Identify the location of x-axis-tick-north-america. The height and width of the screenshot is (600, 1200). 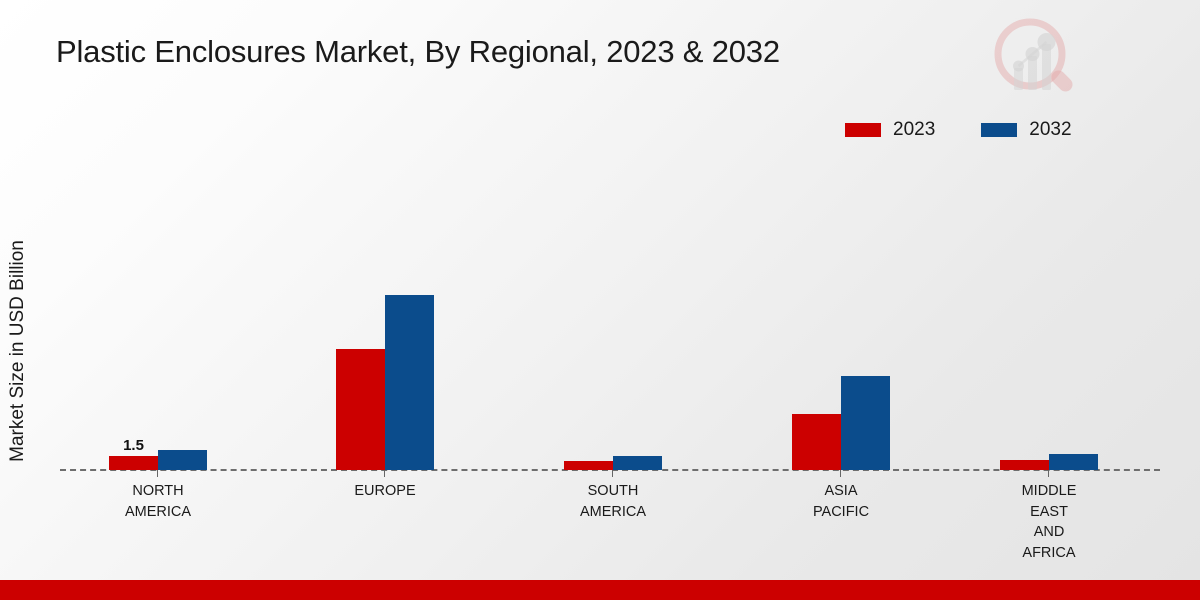
(157, 473).